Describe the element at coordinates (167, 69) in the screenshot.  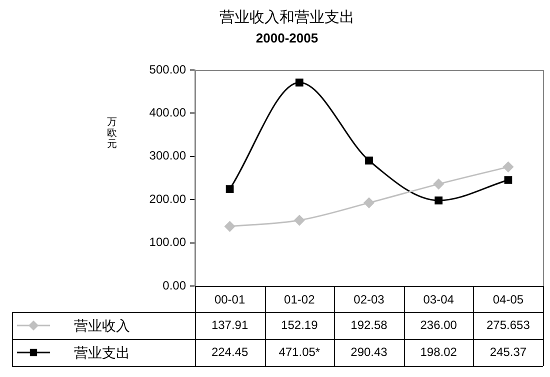
I see `y-tick-label: 500.00` at that location.